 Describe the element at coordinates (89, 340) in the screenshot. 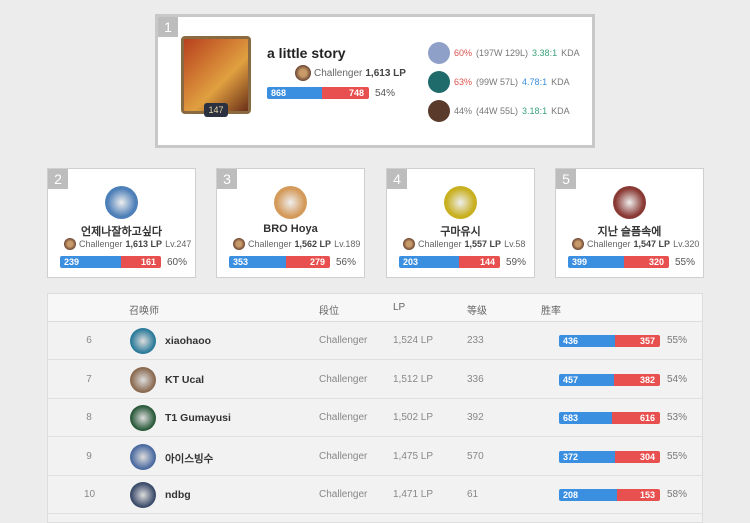

I see `rank: 6` at that location.